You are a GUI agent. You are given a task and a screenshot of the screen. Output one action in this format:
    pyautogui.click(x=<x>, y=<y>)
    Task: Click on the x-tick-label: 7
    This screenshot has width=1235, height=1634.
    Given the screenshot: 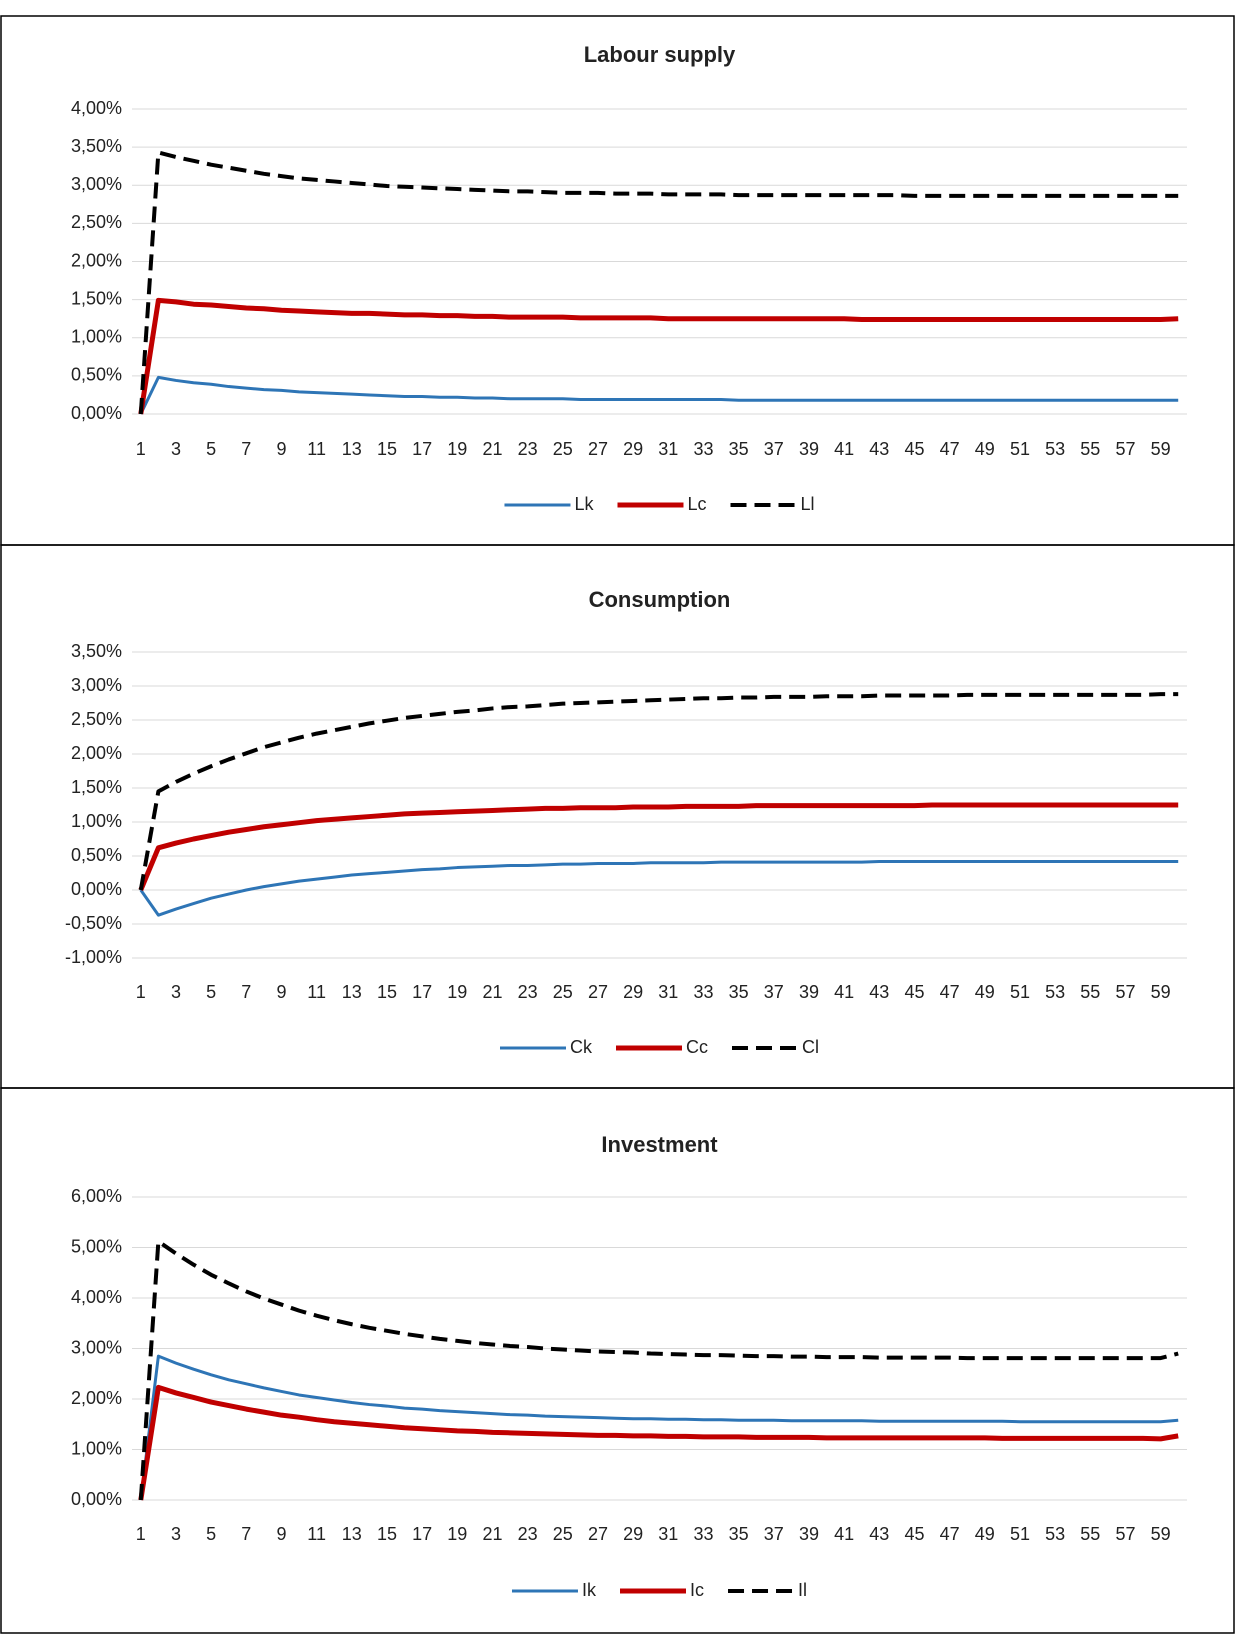 What is the action you would take?
    pyautogui.click(x=246, y=1534)
    